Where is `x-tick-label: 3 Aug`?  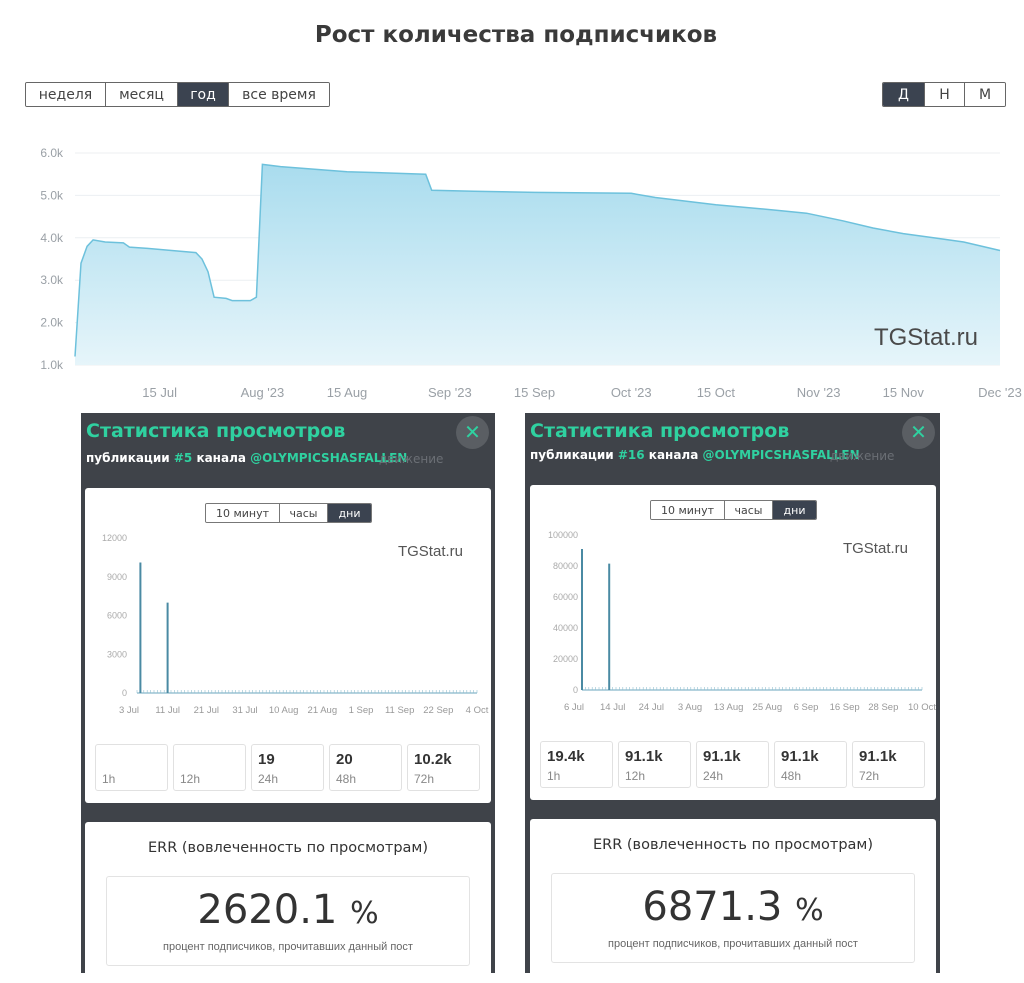
x-tick-label: 3 Aug is located at coordinates (690, 707).